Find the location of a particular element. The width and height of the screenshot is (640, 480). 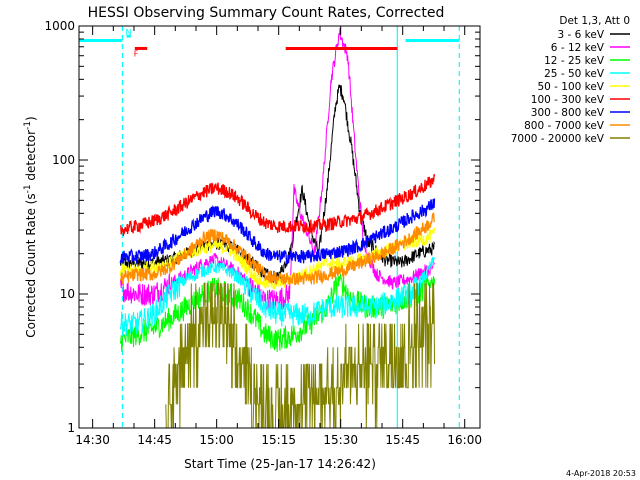

x-tick-label: 15:00 is located at coordinates (216, 440).